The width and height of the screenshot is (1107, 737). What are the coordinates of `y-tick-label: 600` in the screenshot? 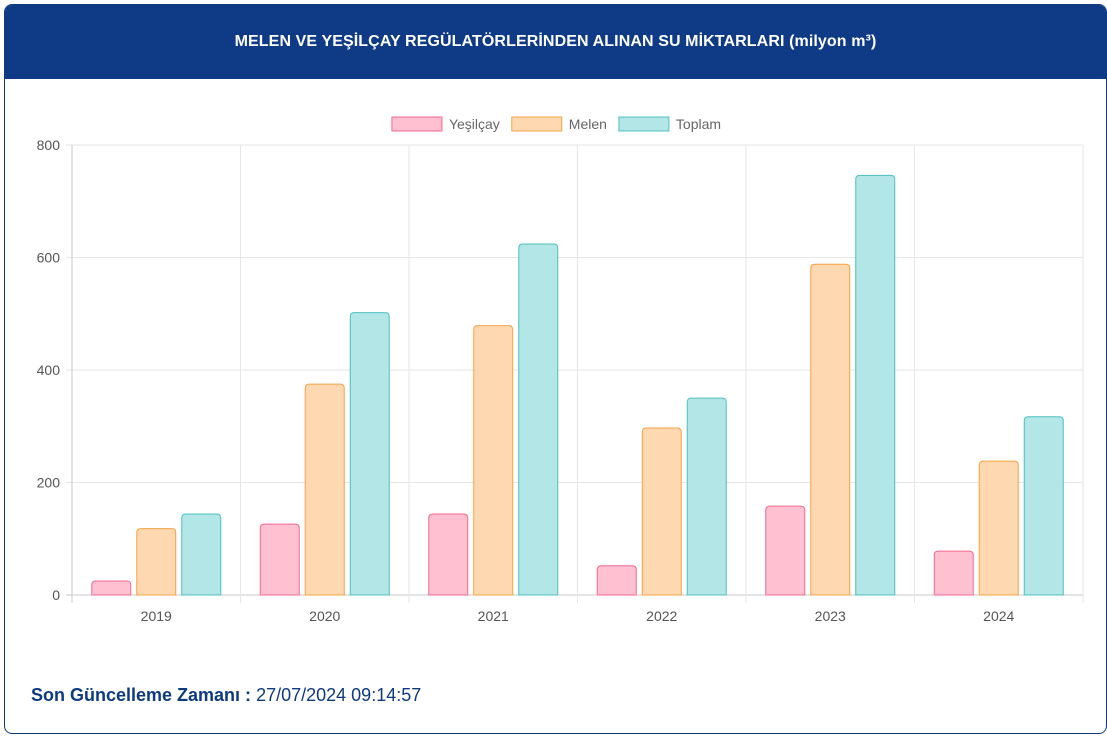 It's located at (49, 258).